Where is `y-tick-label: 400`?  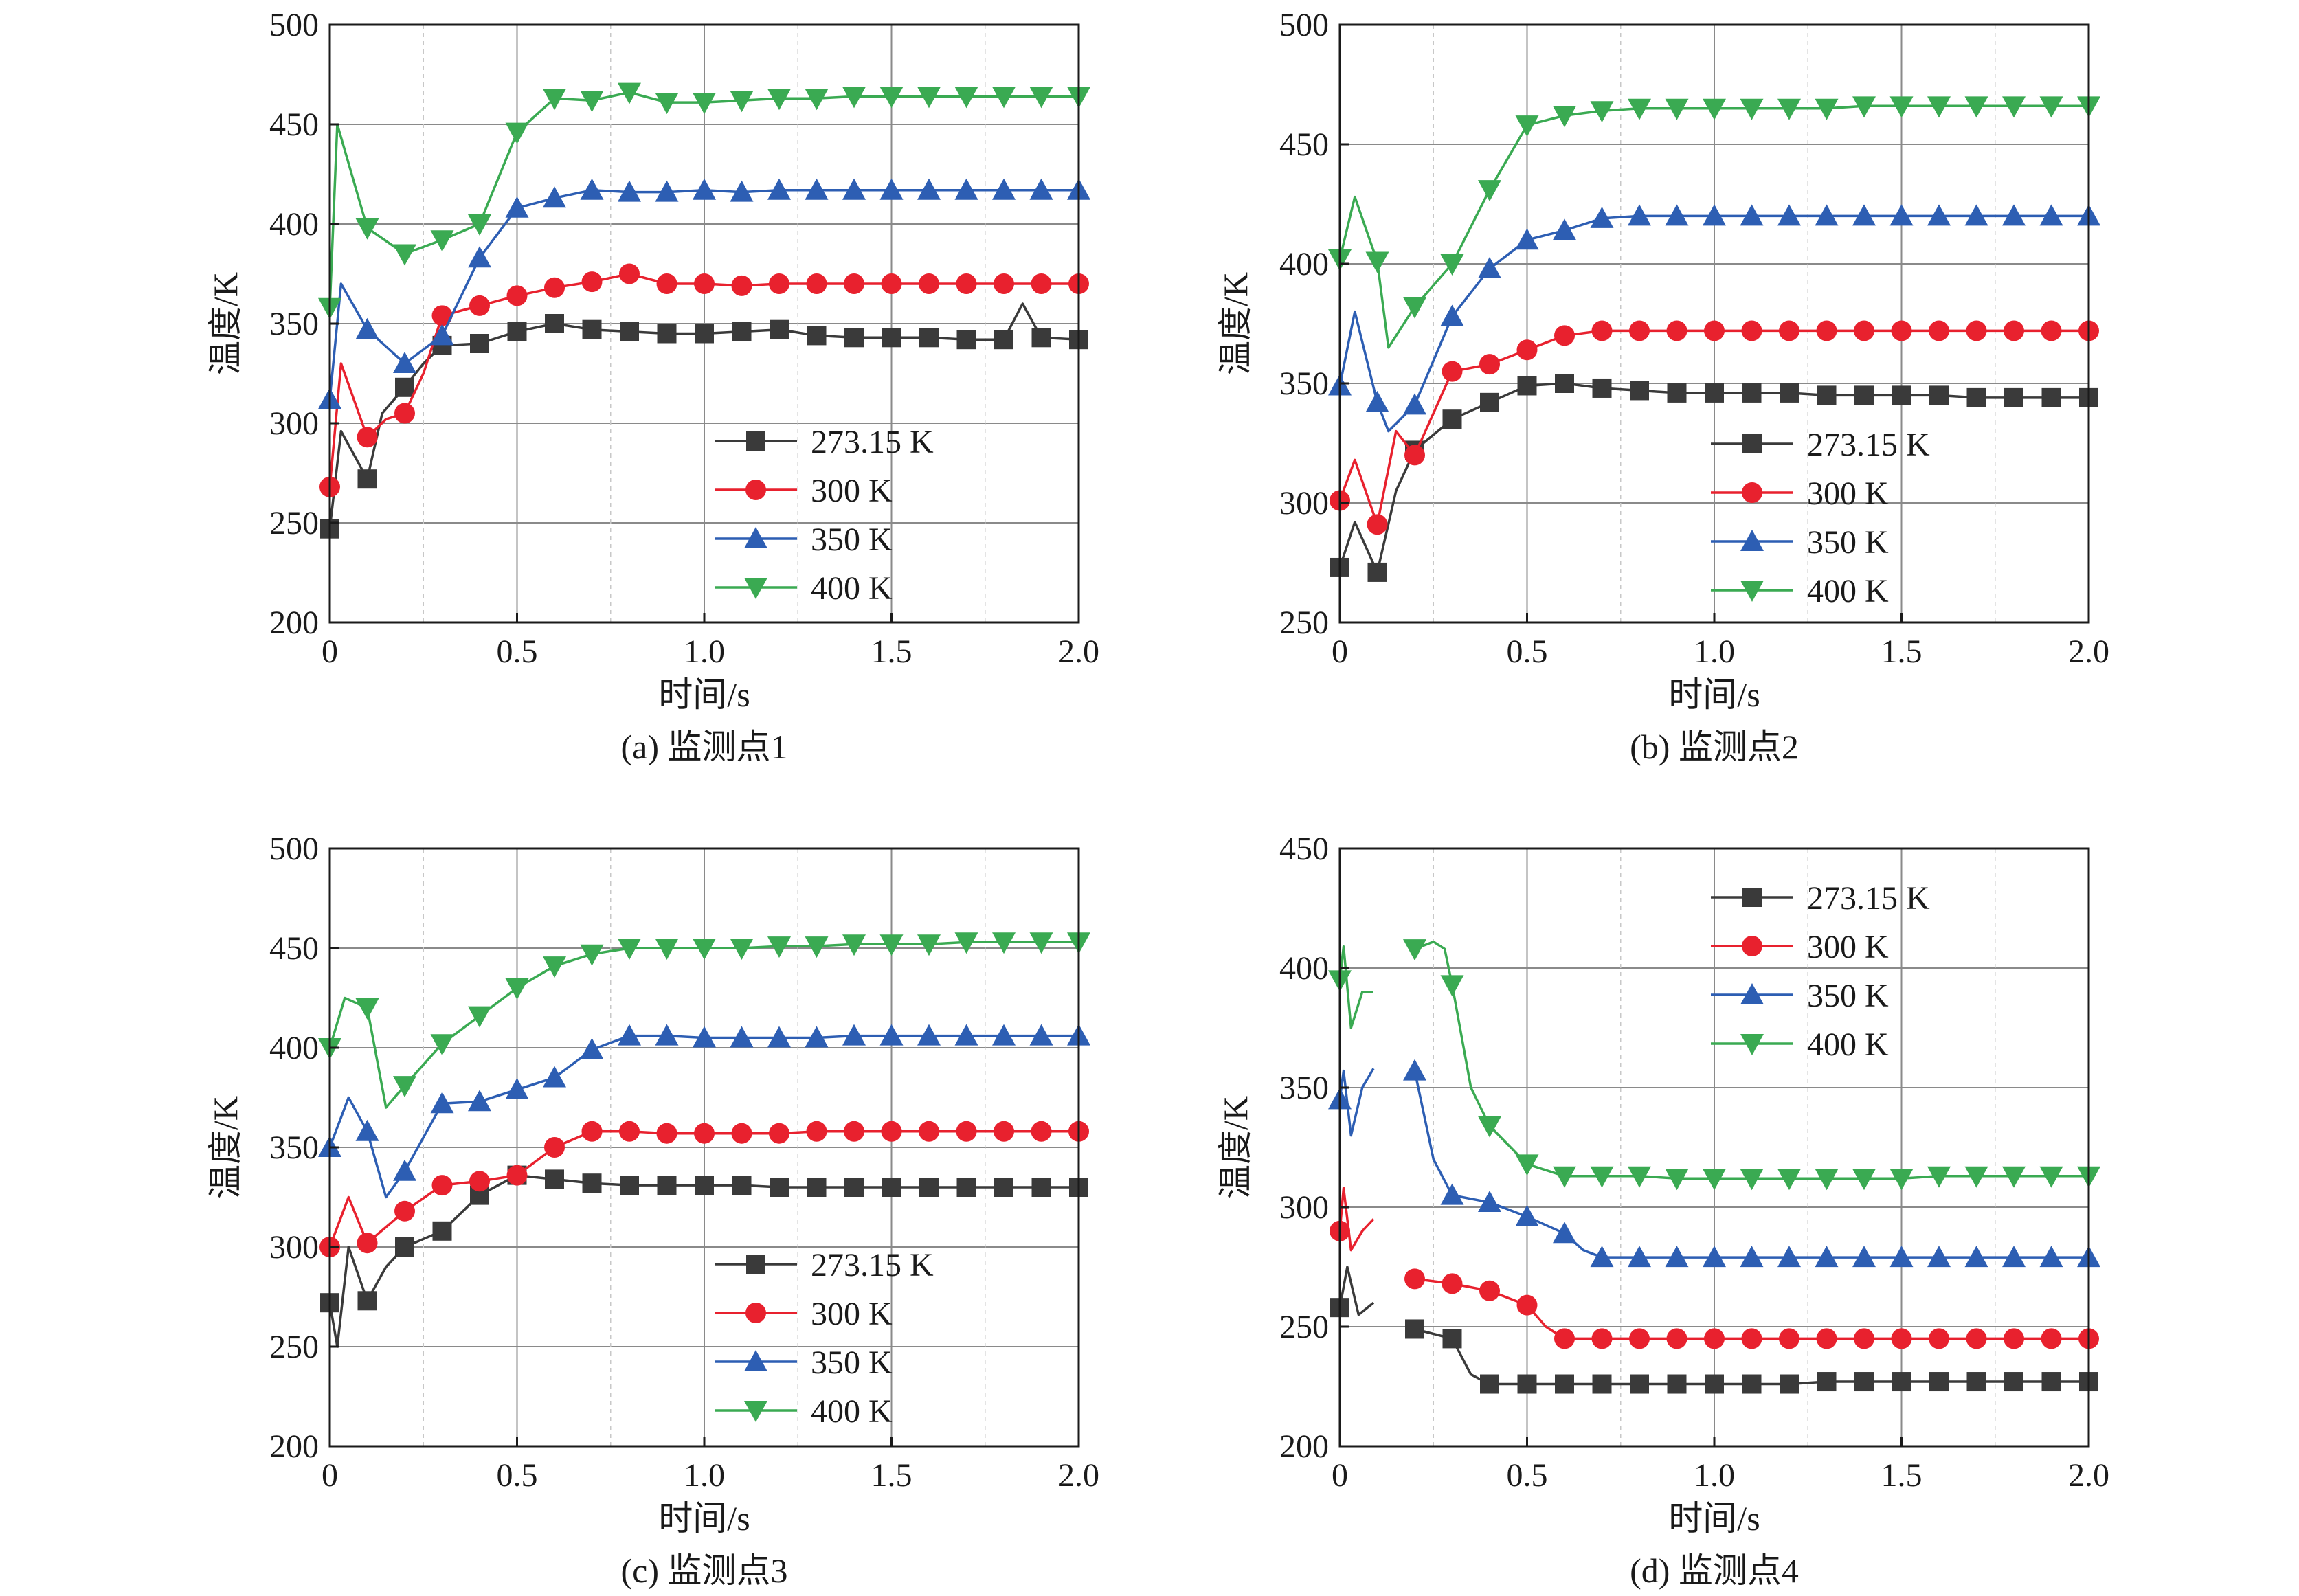
y-tick-label: 400 is located at coordinates (294, 1048).